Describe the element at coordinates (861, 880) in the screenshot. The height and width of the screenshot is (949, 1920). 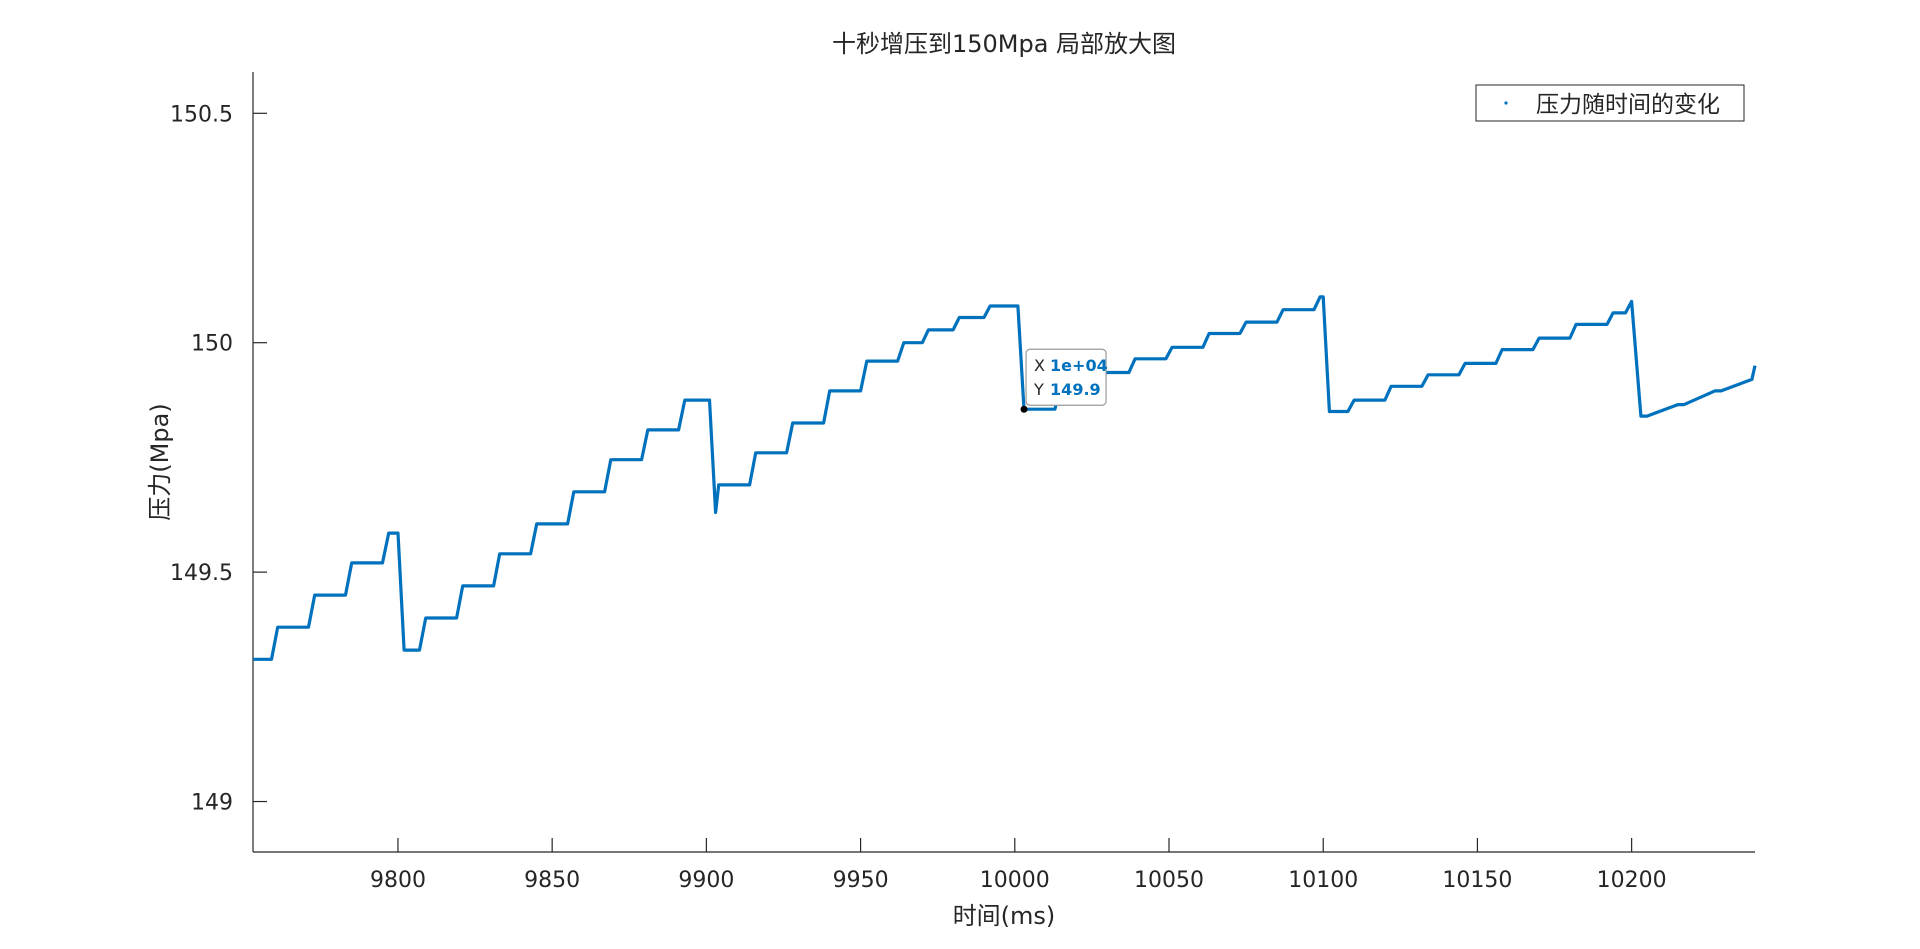
I see `x-tick-label: 9950` at that location.